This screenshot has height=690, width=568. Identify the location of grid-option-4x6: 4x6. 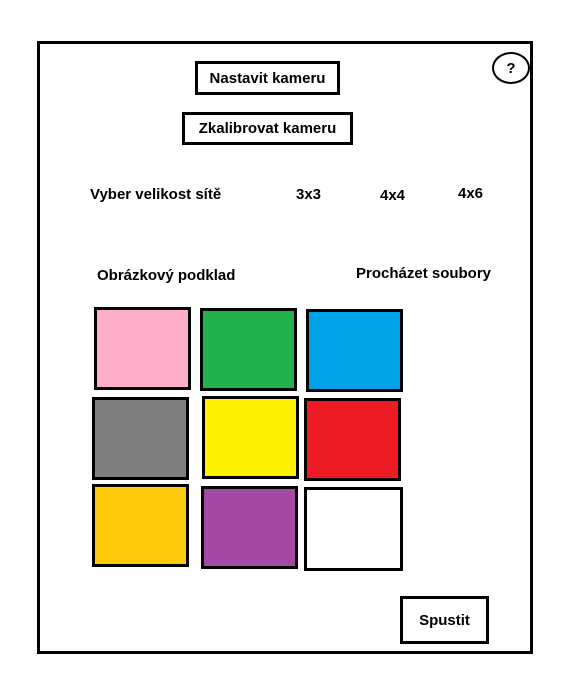
(471, 193).